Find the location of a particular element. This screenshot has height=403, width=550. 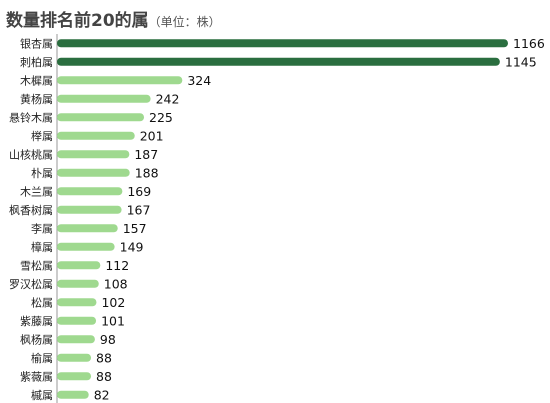

value-label: 108 is located at coordinates (116, 283).